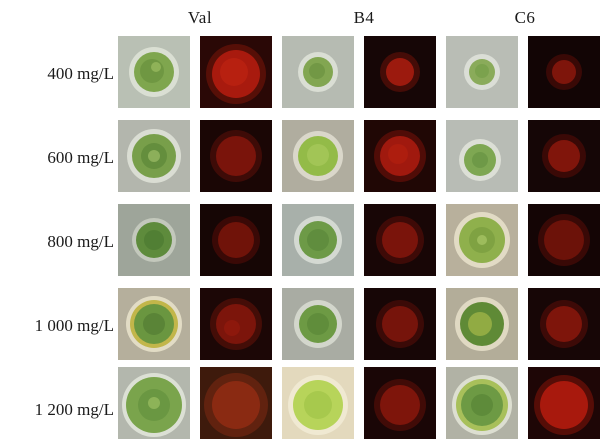  I want to click on row-label-400: 400 mg/L, so click(80, 73).